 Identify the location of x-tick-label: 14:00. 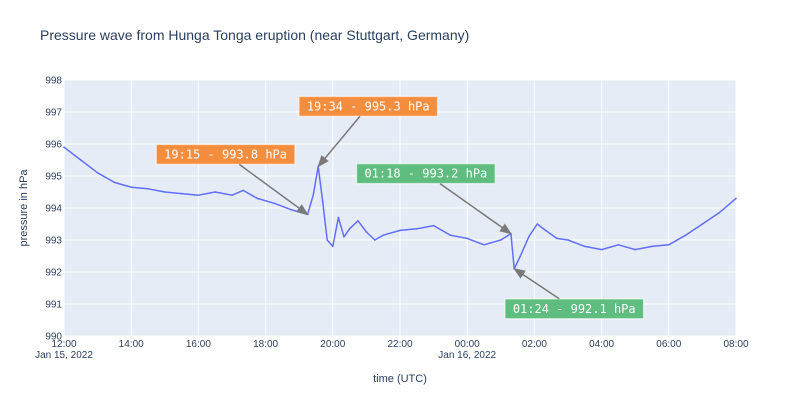
(131, 344).